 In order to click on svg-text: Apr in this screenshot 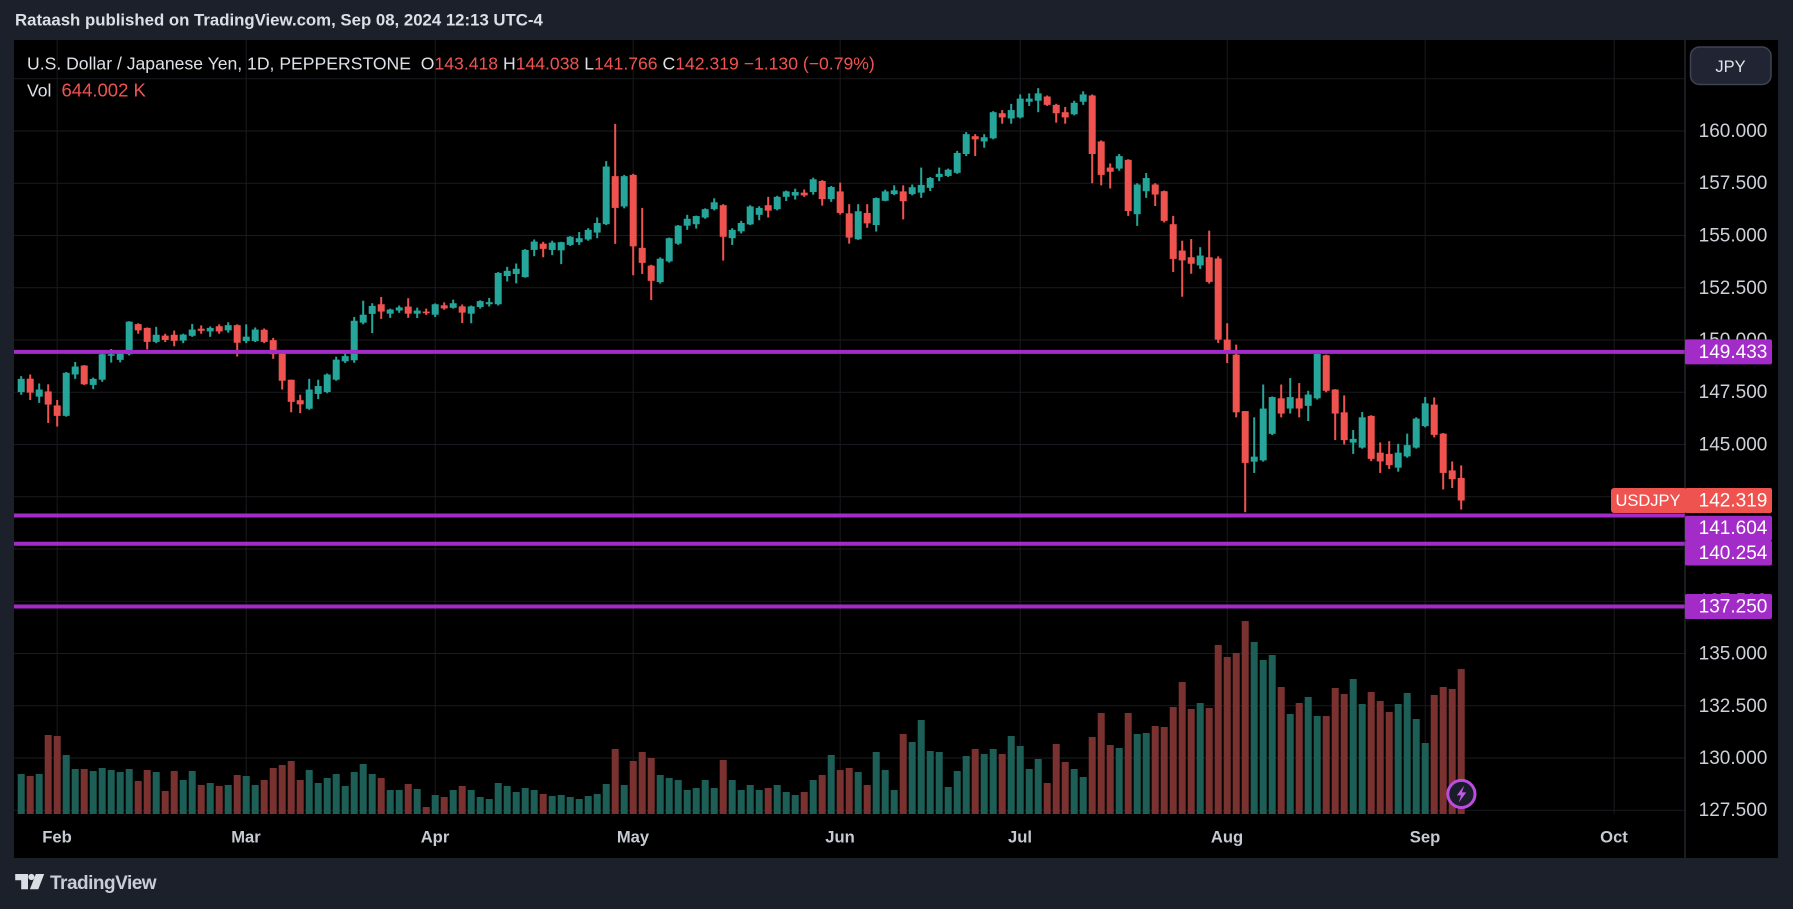, I will do `click(435, 837)`.